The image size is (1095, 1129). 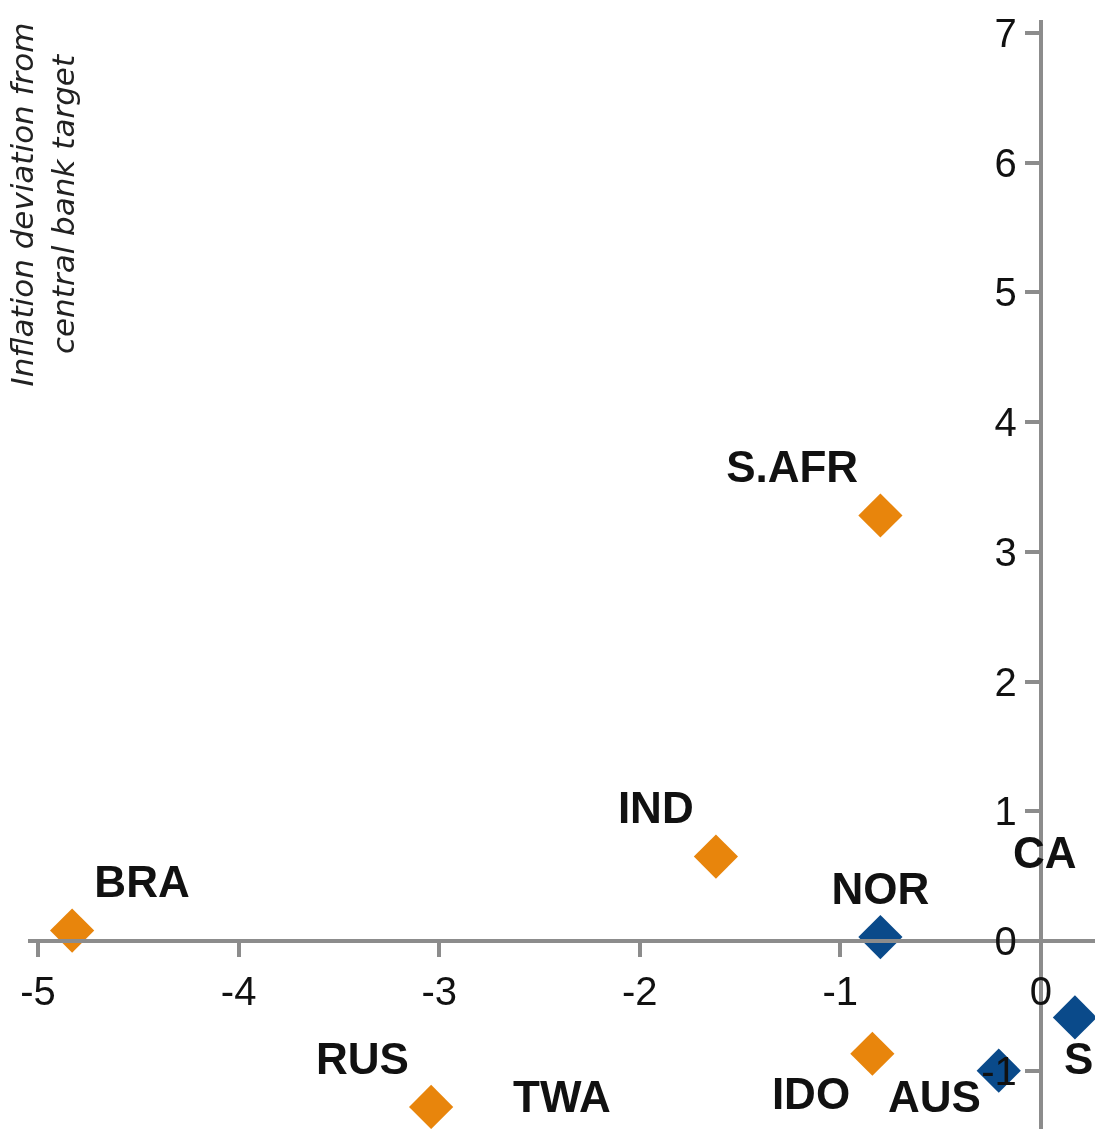 What do you see at coordinates (142, 882) in the screenshot?
I see `data-label: BRA` at bounding box center [142, 882].